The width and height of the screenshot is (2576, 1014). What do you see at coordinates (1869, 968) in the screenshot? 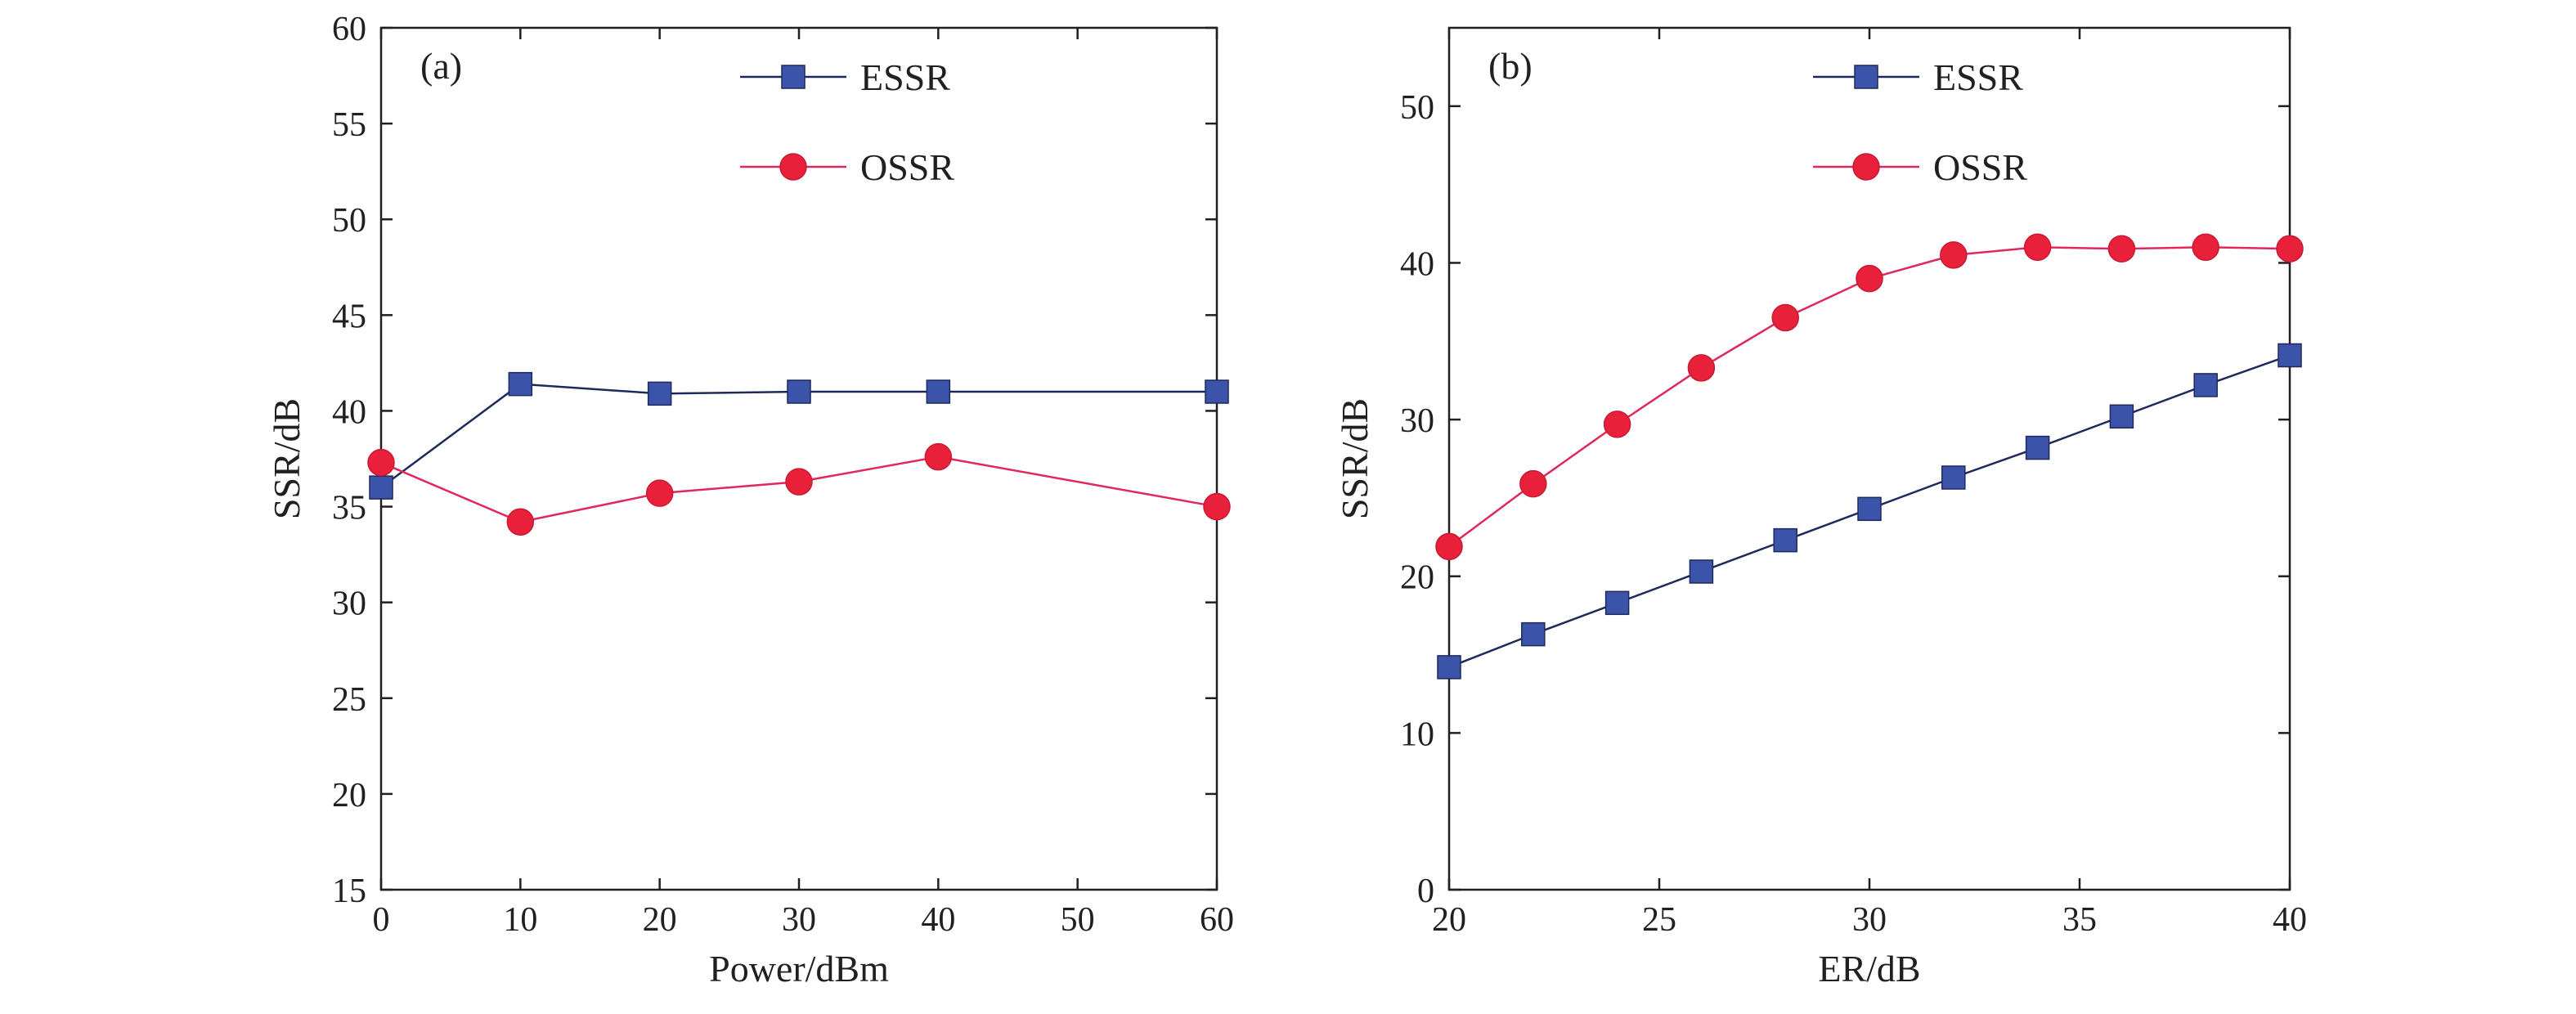
I see `x-axis-title: ER/dB` at bounding box center [1869, 968].